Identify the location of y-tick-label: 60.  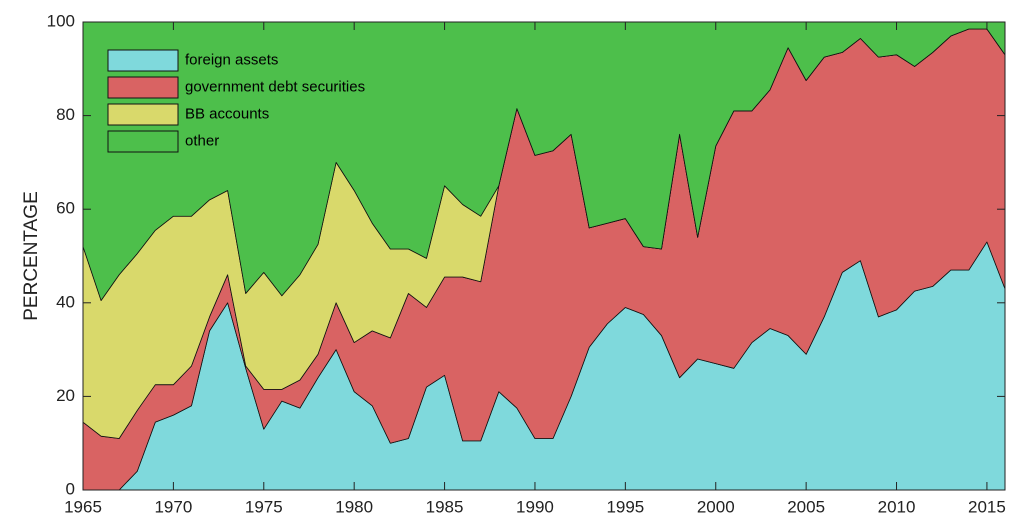
(65, 208).